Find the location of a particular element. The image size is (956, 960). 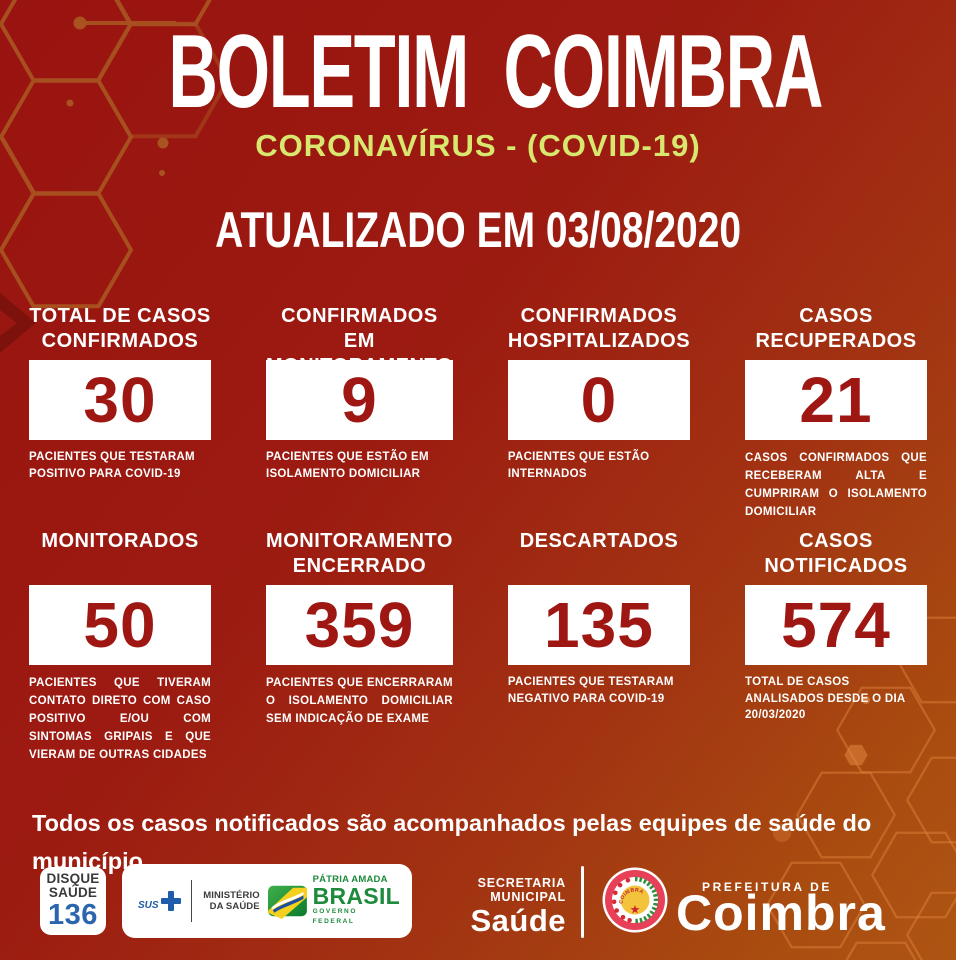

stat-value-box: 359 is located at coordinates (359, 625).